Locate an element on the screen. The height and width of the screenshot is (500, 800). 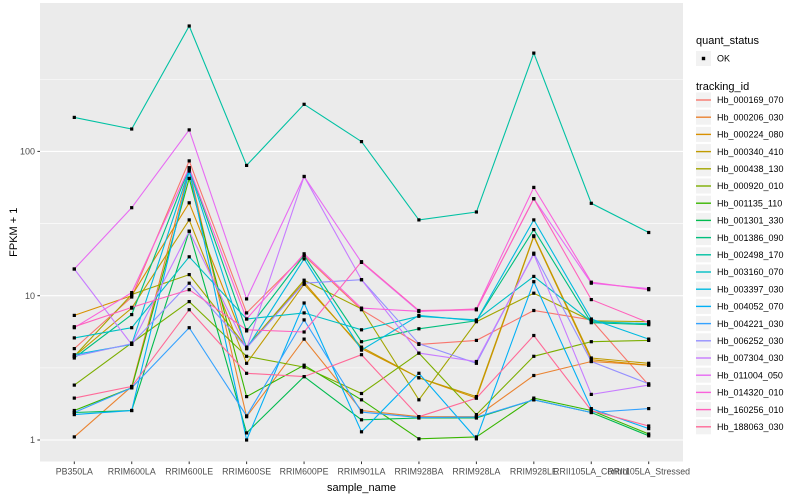
x-tick-label: RRIM901LA is located at coordinates (362, 472).